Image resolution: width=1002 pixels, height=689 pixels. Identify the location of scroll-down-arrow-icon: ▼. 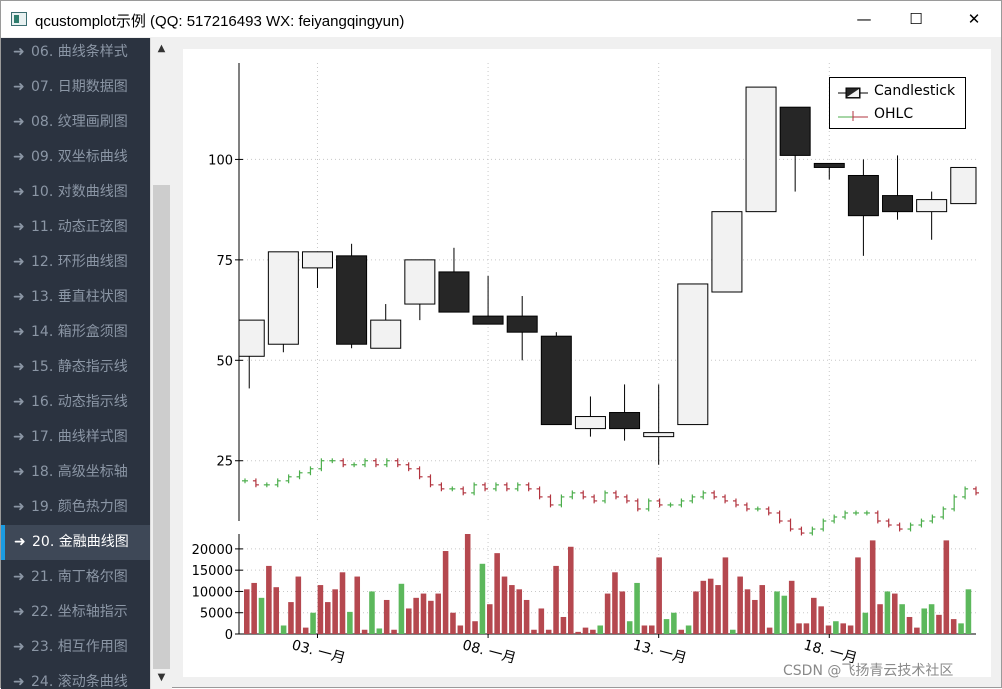
(161, 677).